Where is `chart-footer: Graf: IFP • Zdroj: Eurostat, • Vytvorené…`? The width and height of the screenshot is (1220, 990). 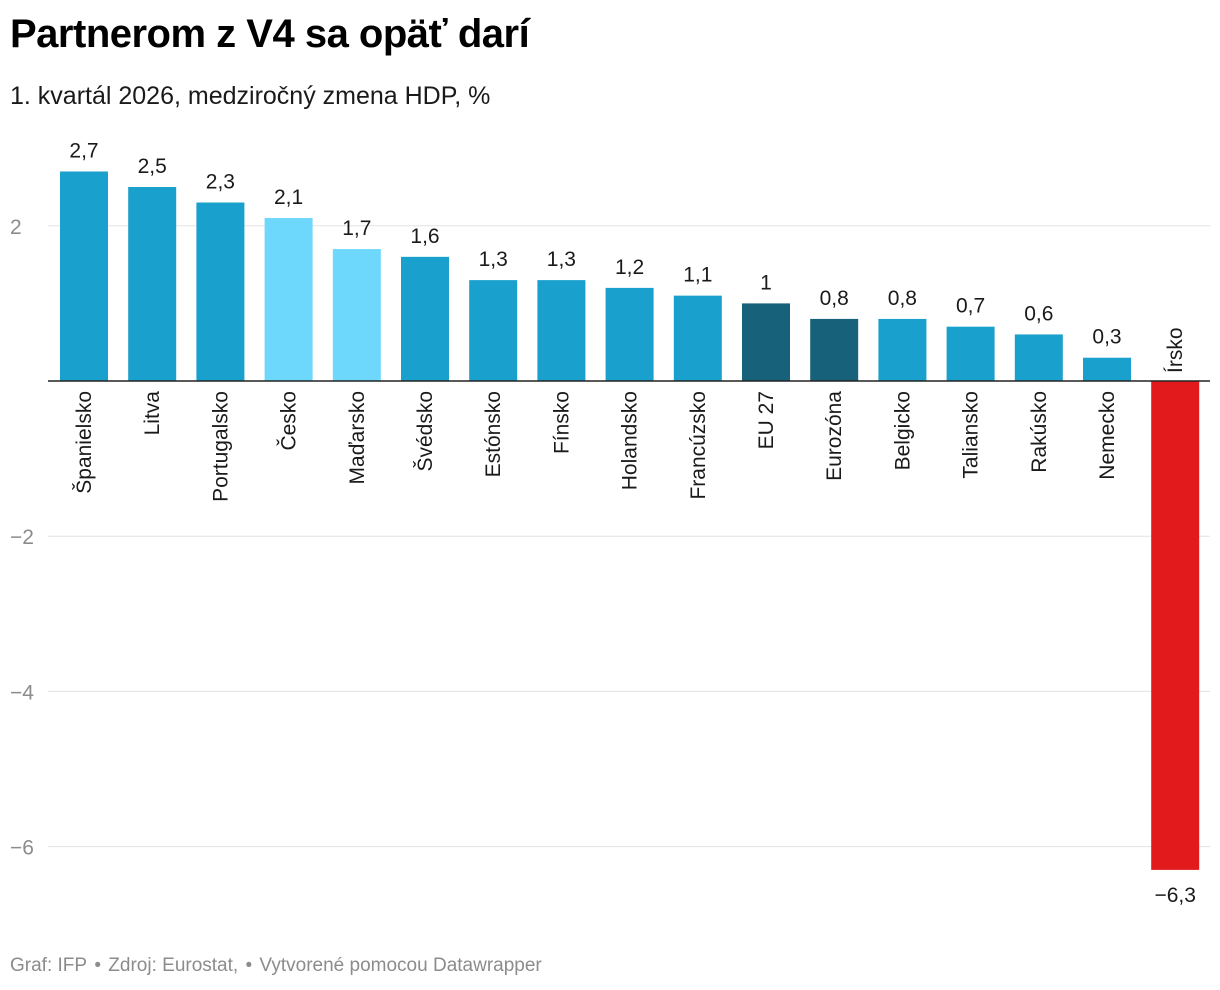
chart-footer: Graf: IFP • Zdroj: Eurostat, • Vytvorené… is located at coordinates (277, 966).